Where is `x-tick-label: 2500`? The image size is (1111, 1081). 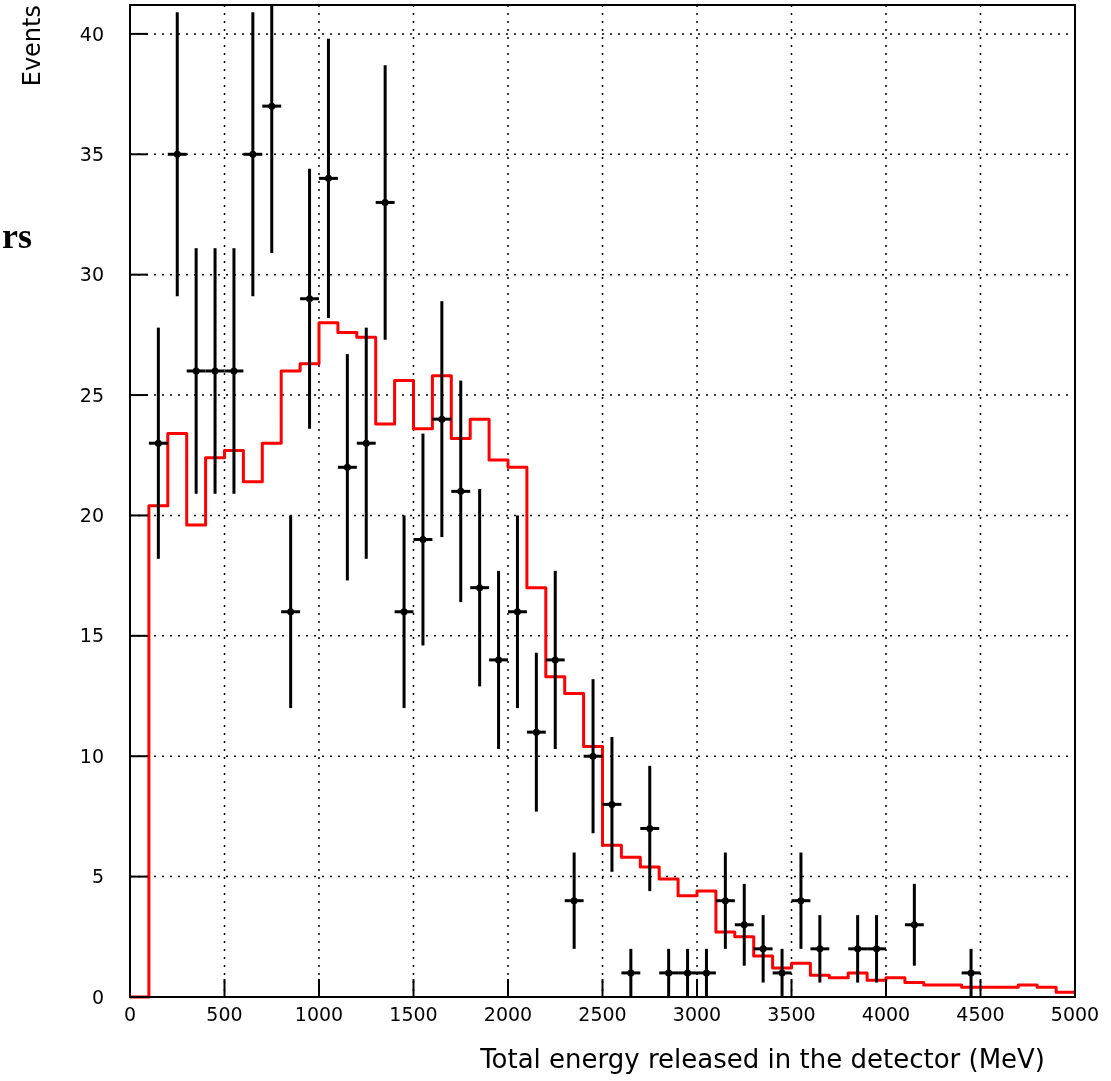 x-tick-label: 2500 is located at coordinates (602, 1014).